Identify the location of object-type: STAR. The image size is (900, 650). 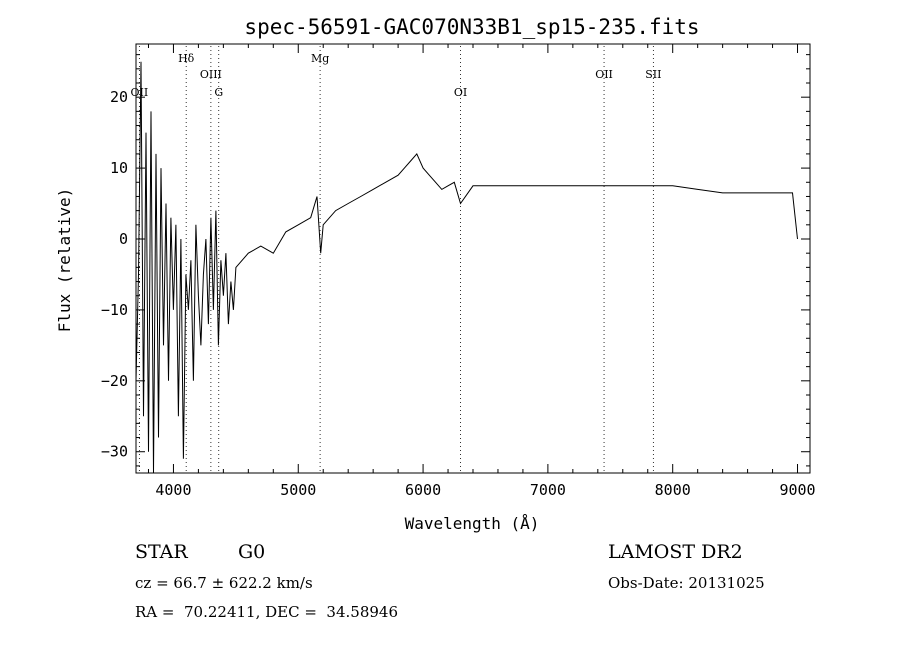
(161, 552).